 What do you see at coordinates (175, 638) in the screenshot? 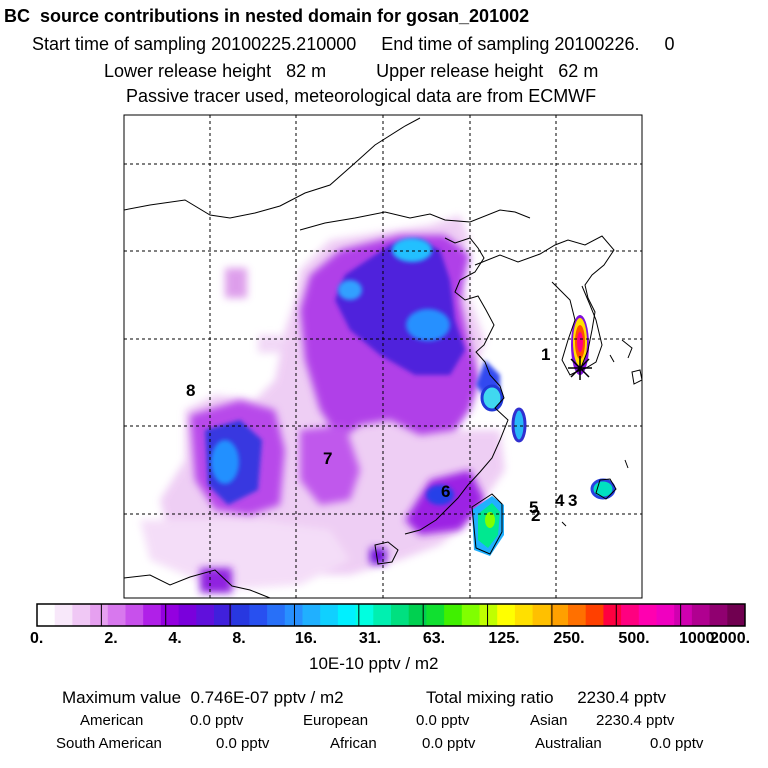
I see `colorbar-tick-2: 4.` at bounding box center [175, 638].